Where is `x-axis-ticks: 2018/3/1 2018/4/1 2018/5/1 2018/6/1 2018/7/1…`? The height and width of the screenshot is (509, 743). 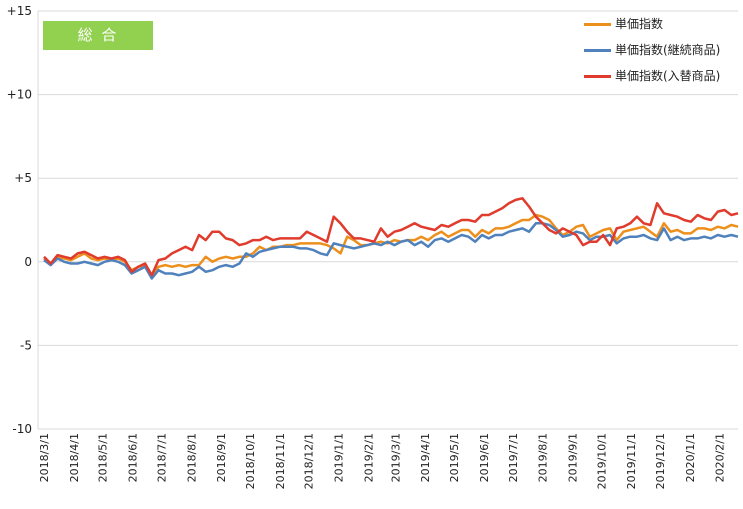
x-axis-ticks: 2018/3/1 2018/4/1 2018/5/1 2018/6/1 2018/7/1… is located at coordinates (382, 461).